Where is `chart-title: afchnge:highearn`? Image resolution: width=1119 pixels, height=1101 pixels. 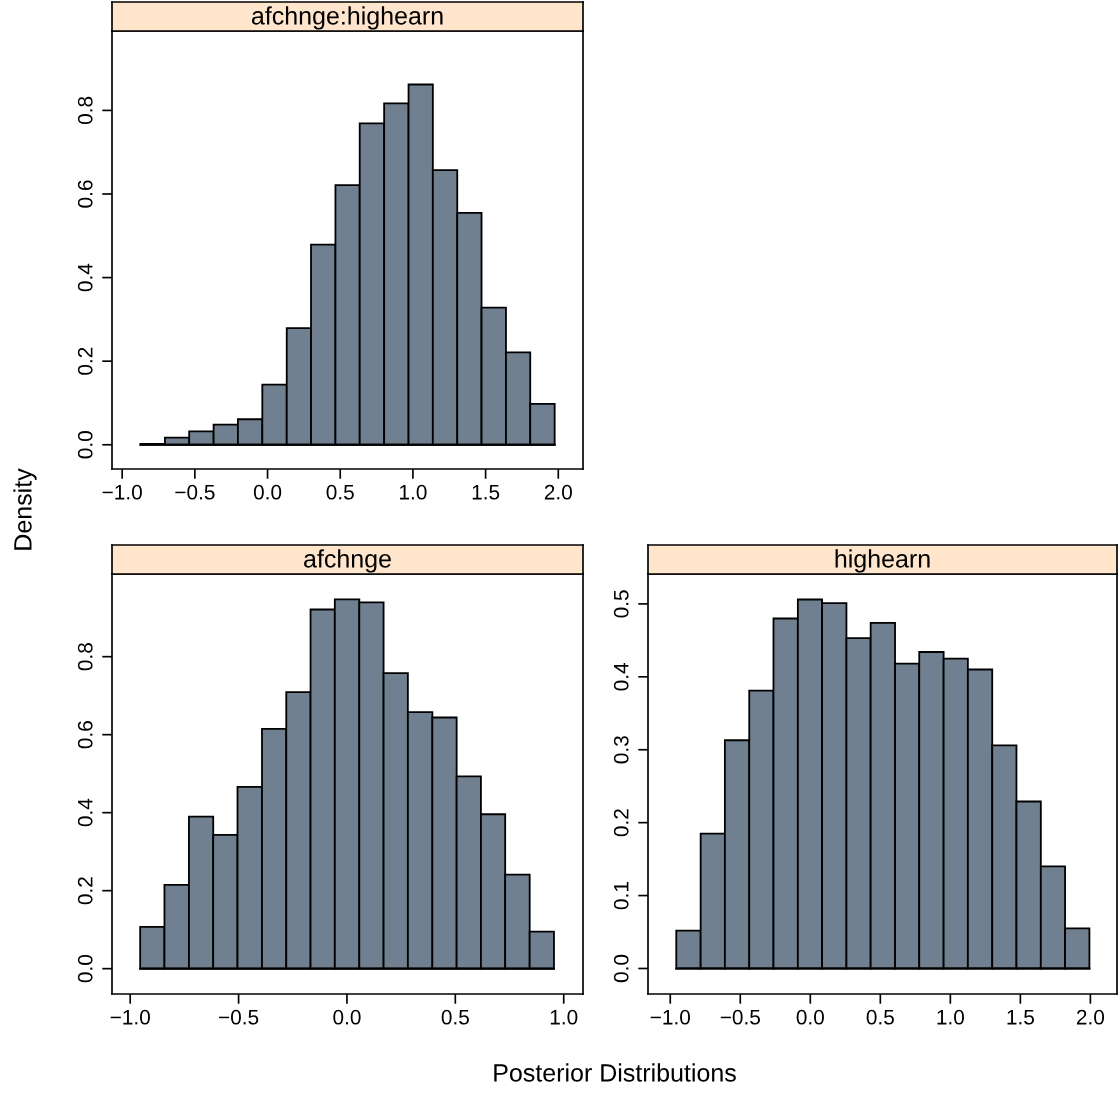 chart-title: afchnge:highearn is located at coordinates (347, 18).